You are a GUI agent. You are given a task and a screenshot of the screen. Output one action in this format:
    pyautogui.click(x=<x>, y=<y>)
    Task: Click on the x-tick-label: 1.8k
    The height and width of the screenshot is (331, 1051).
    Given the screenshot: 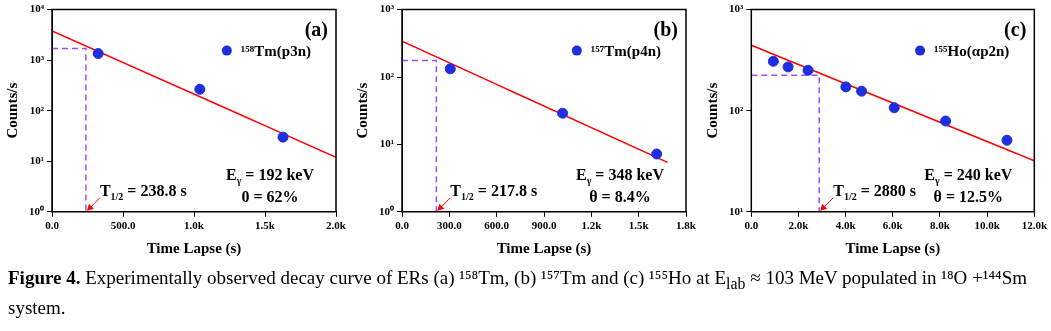 What is the action you would take?
    pyautogui.click(x=686, y=225)
    